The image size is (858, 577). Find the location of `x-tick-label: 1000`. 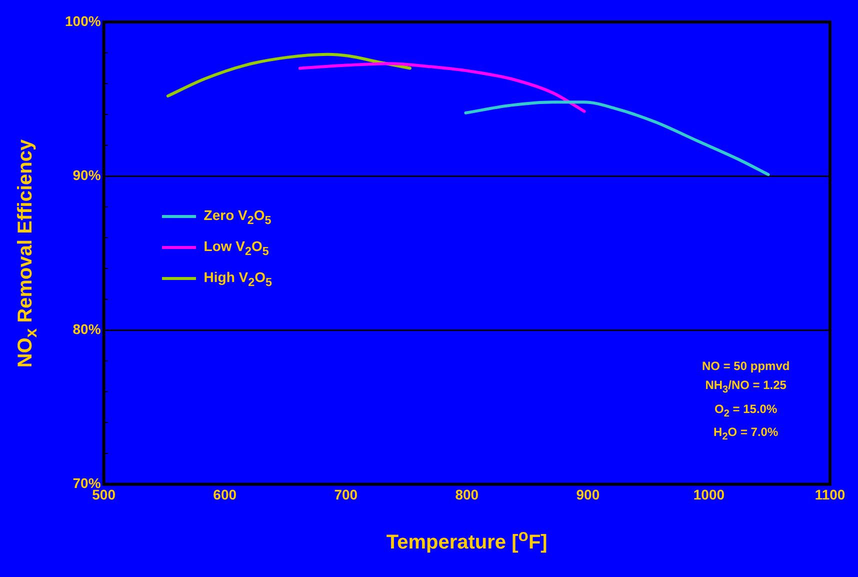

x-tick-label: 1000 is located at coordinates (709, 494).